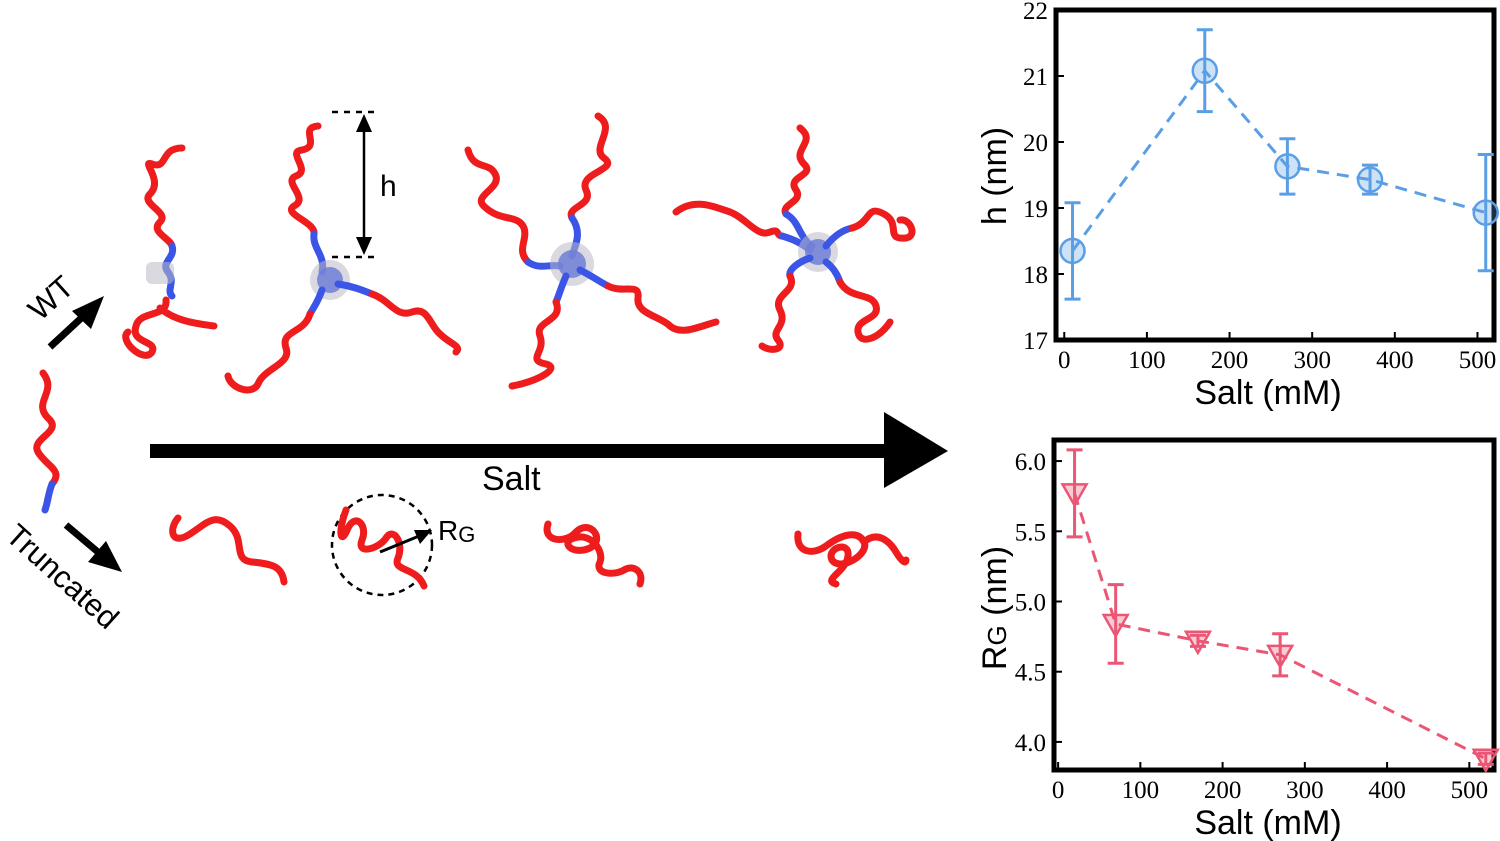 Image resolution: width=1500 pixels, height=841 pixels. I want to click on wt-label: WT, so click(50, 298).